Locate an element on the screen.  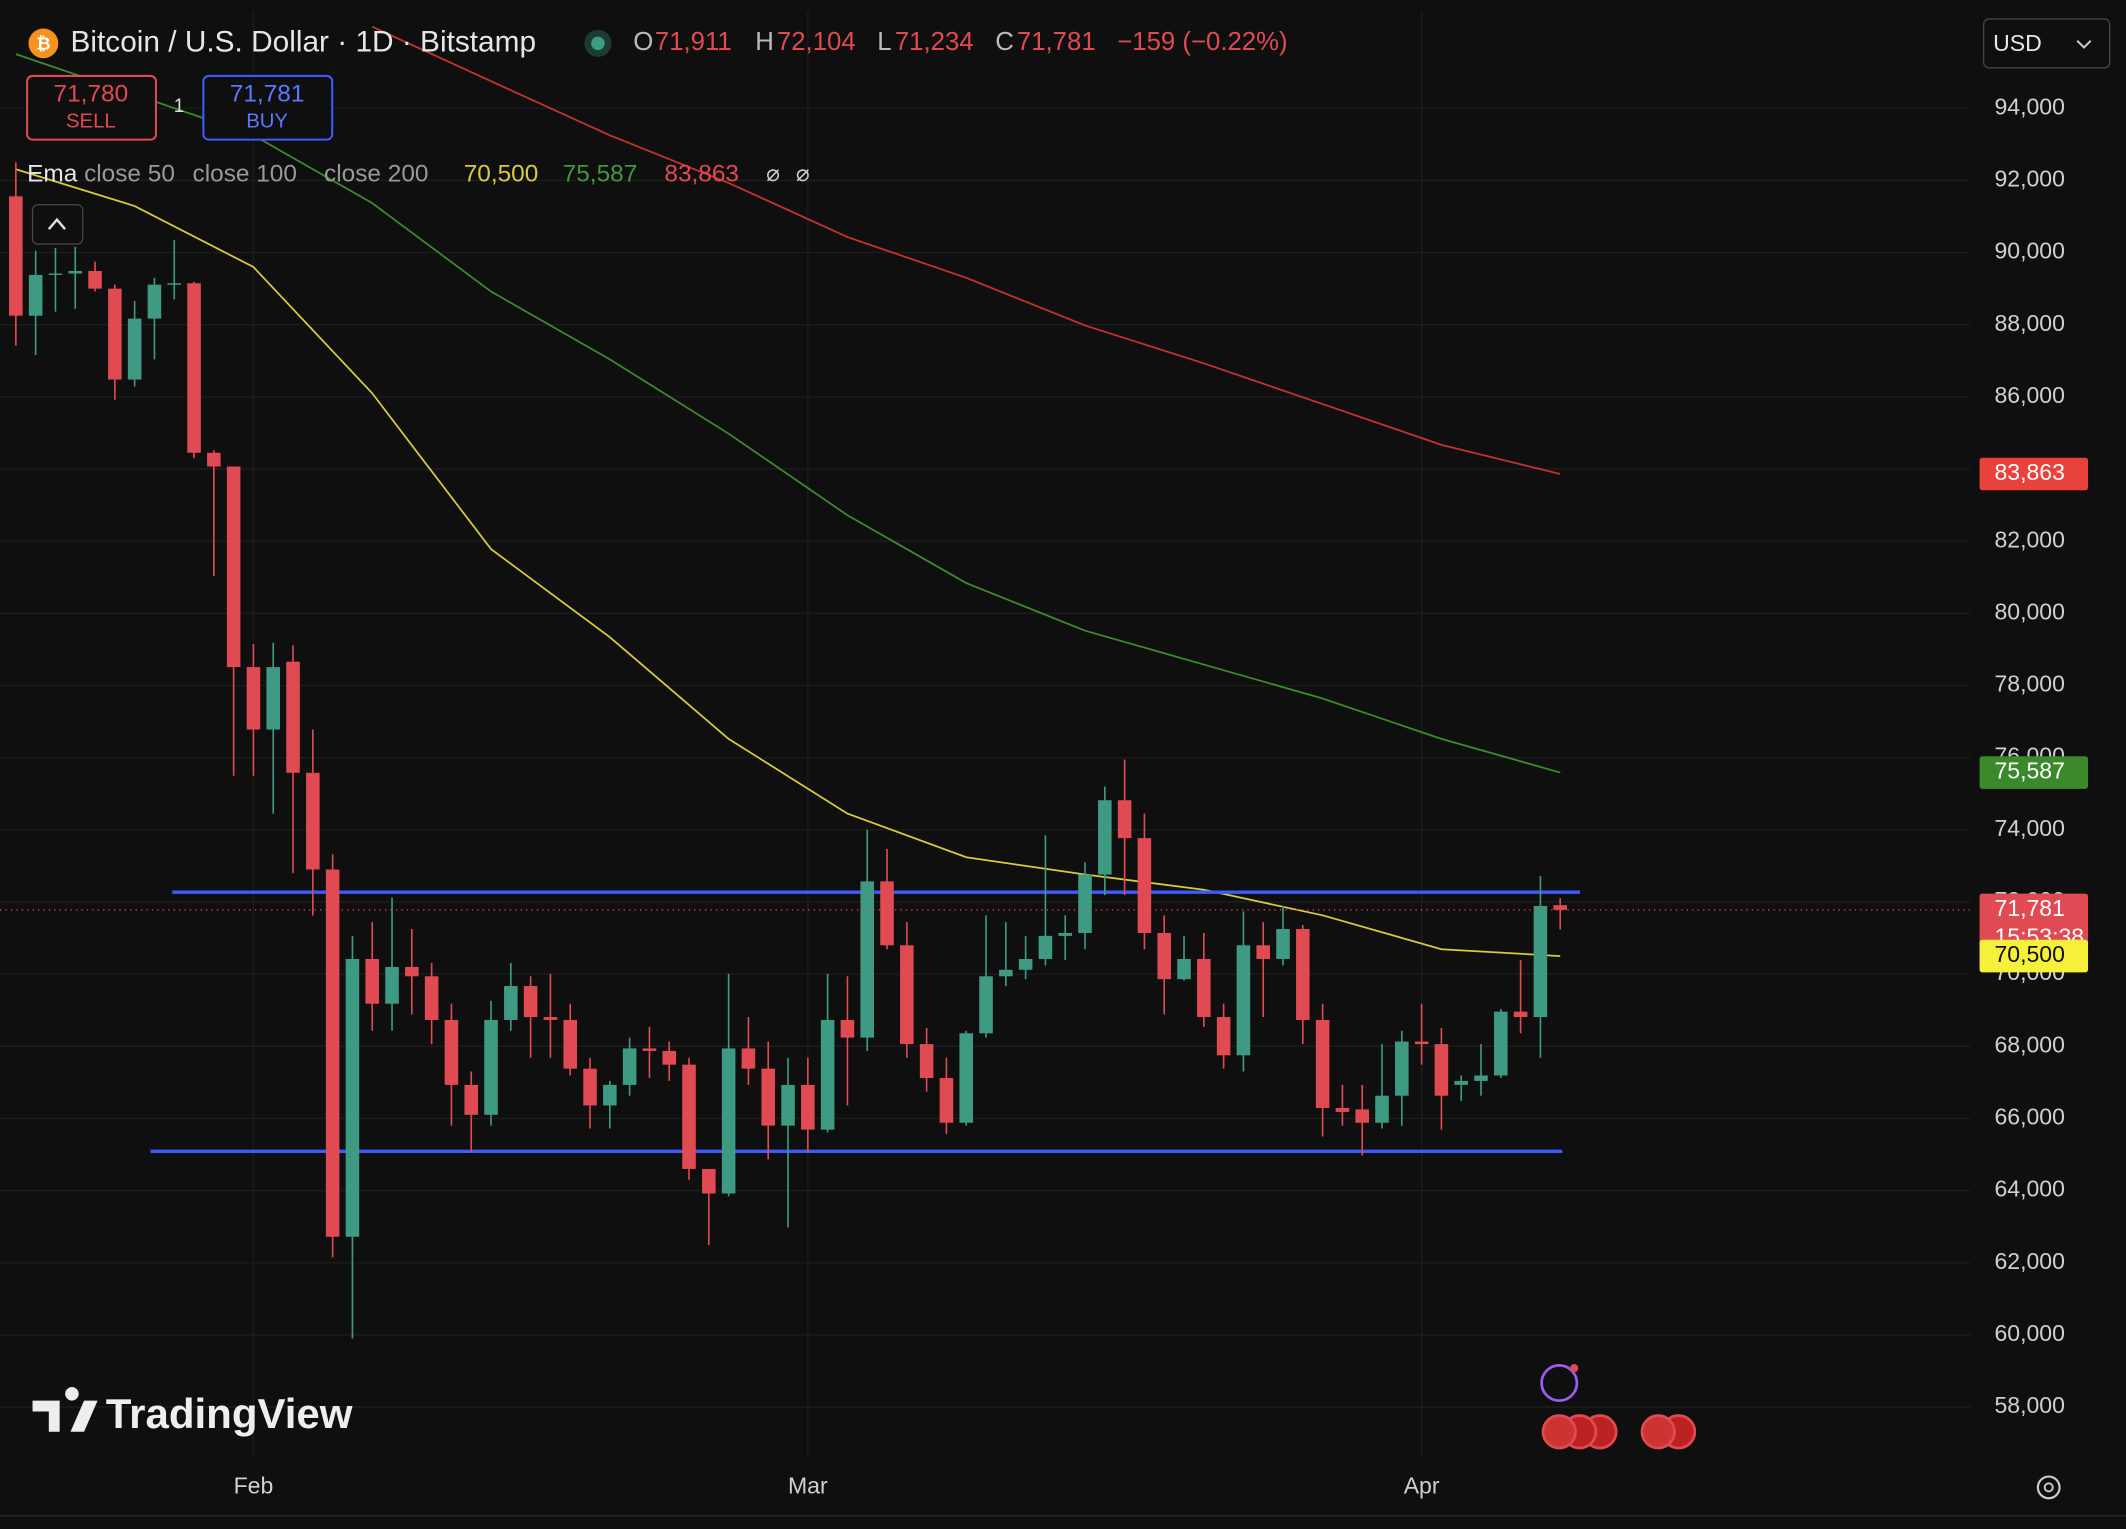
legend-entry: close 50 is located at coordinates (129, 173).